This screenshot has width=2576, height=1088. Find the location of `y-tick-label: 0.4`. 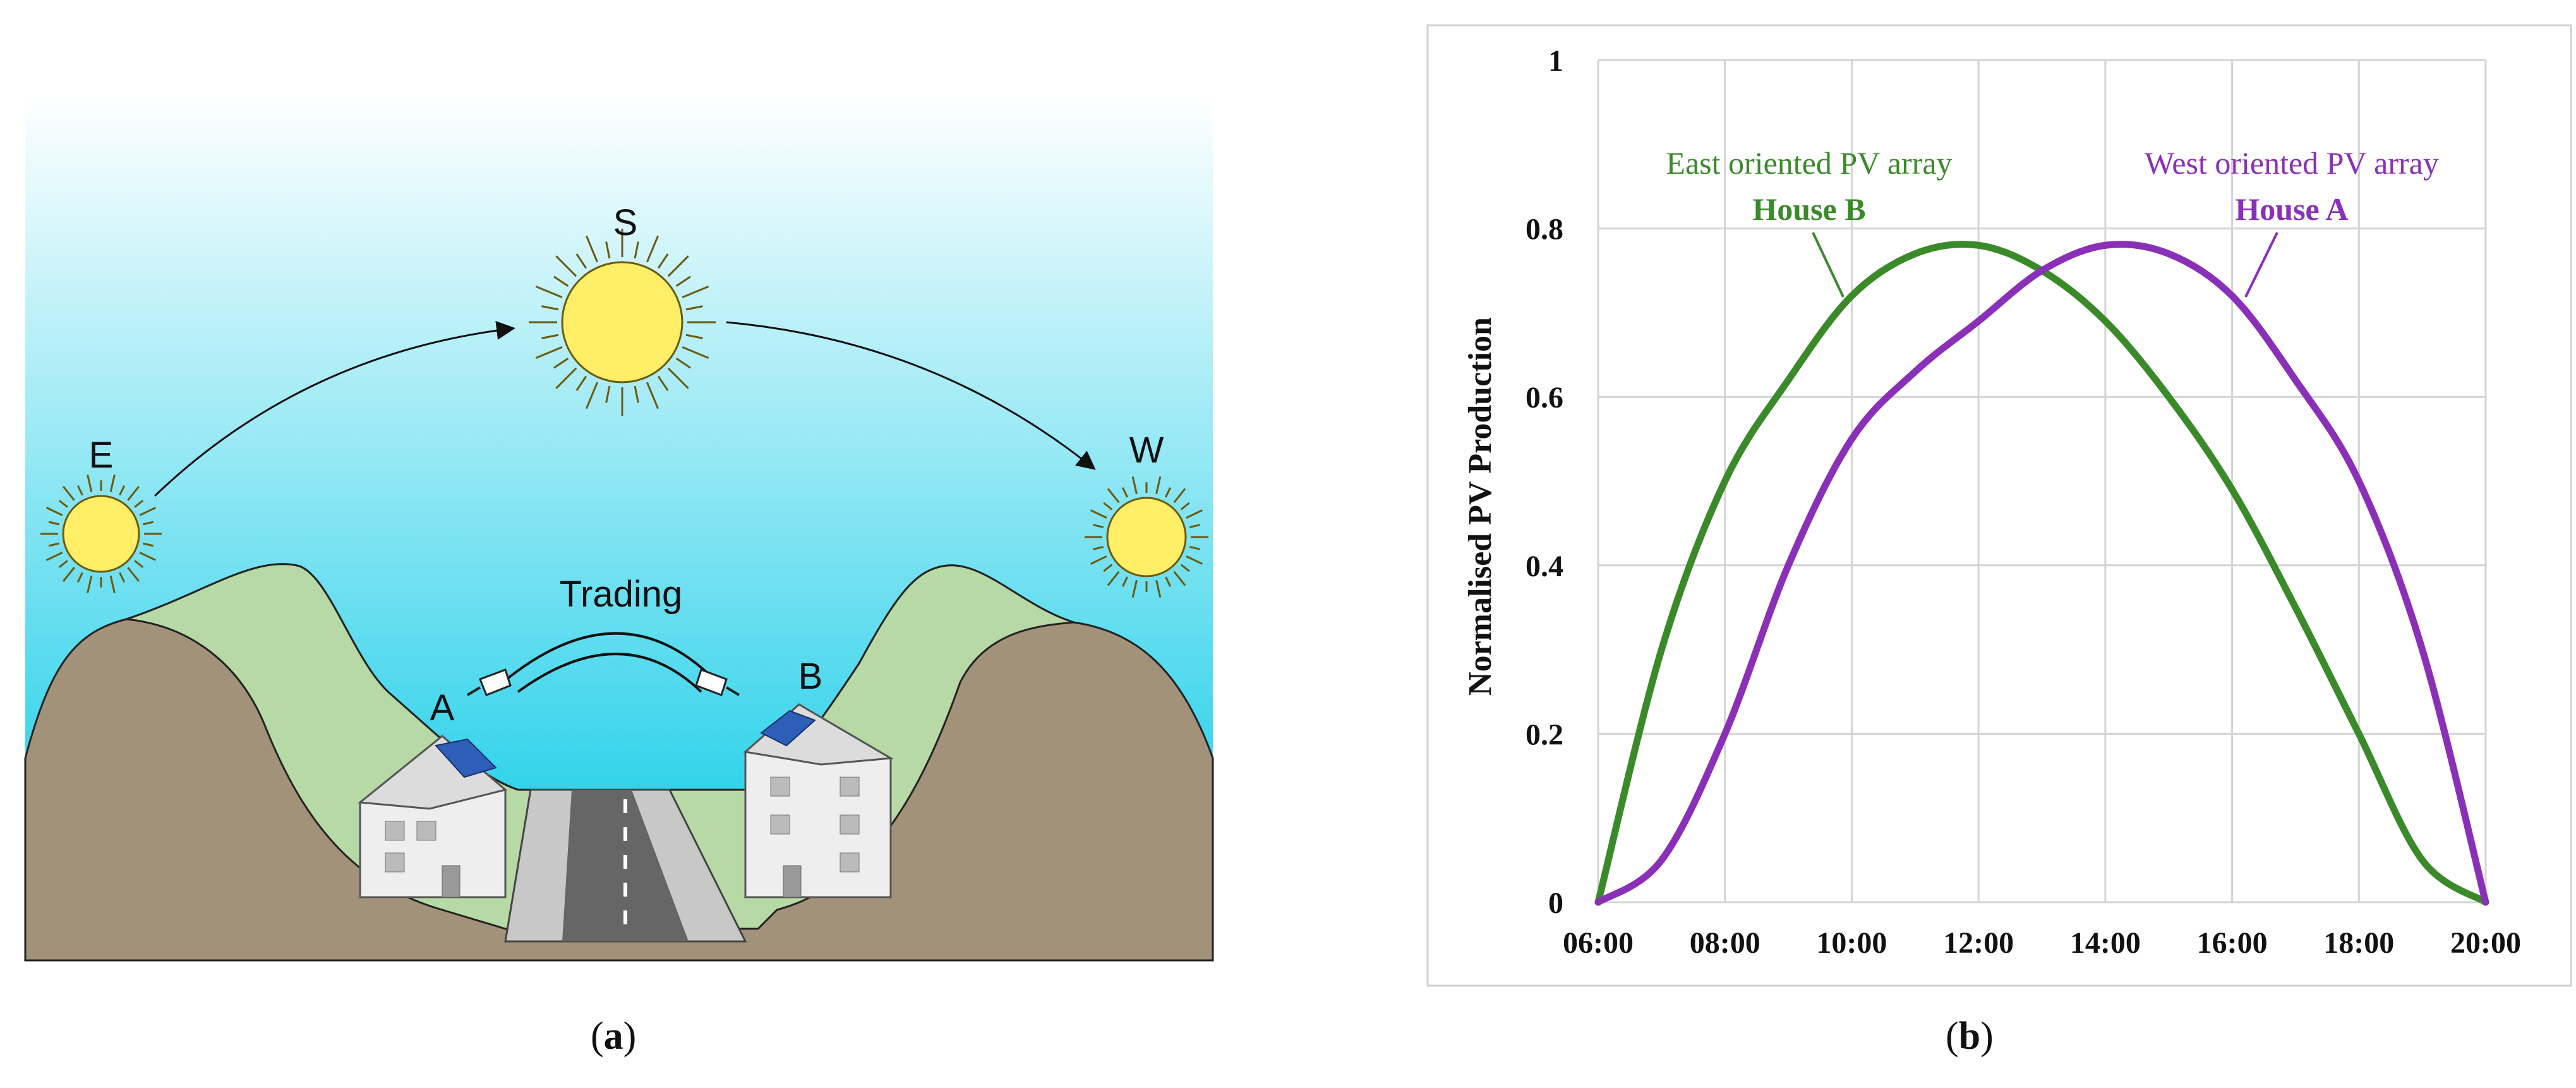

y-tick-label: 0.4 is located at coordinates (1544, 566).